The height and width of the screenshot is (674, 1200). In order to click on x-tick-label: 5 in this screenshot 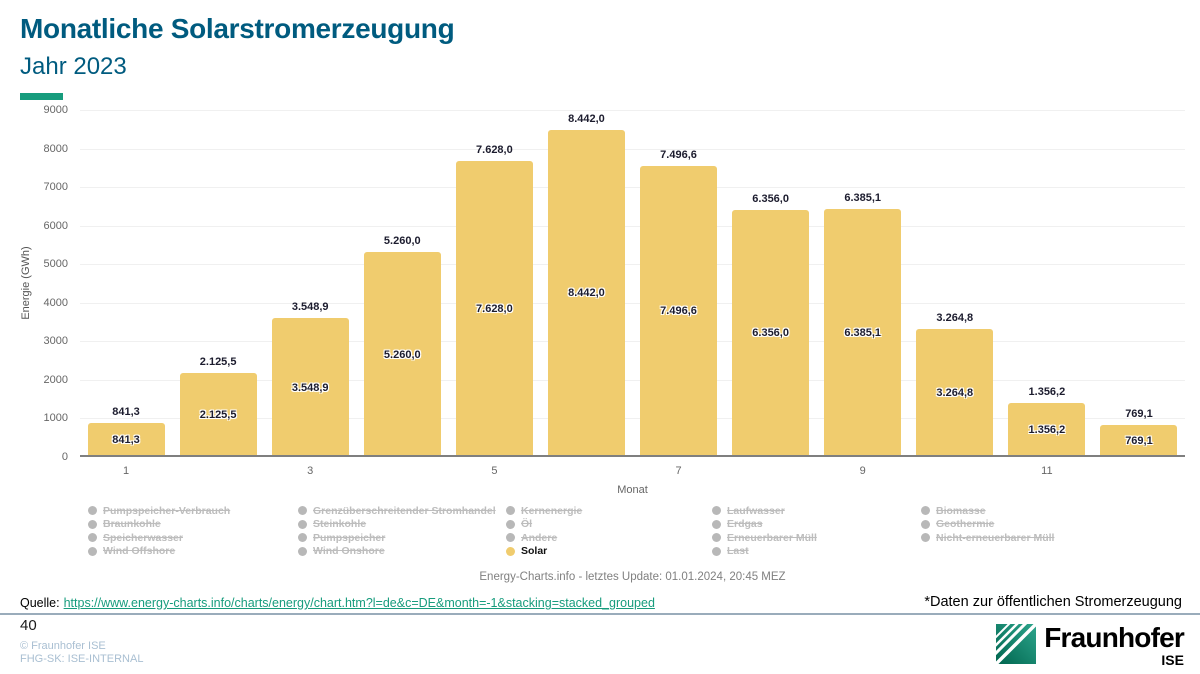, I will do `click(494, 471)`.